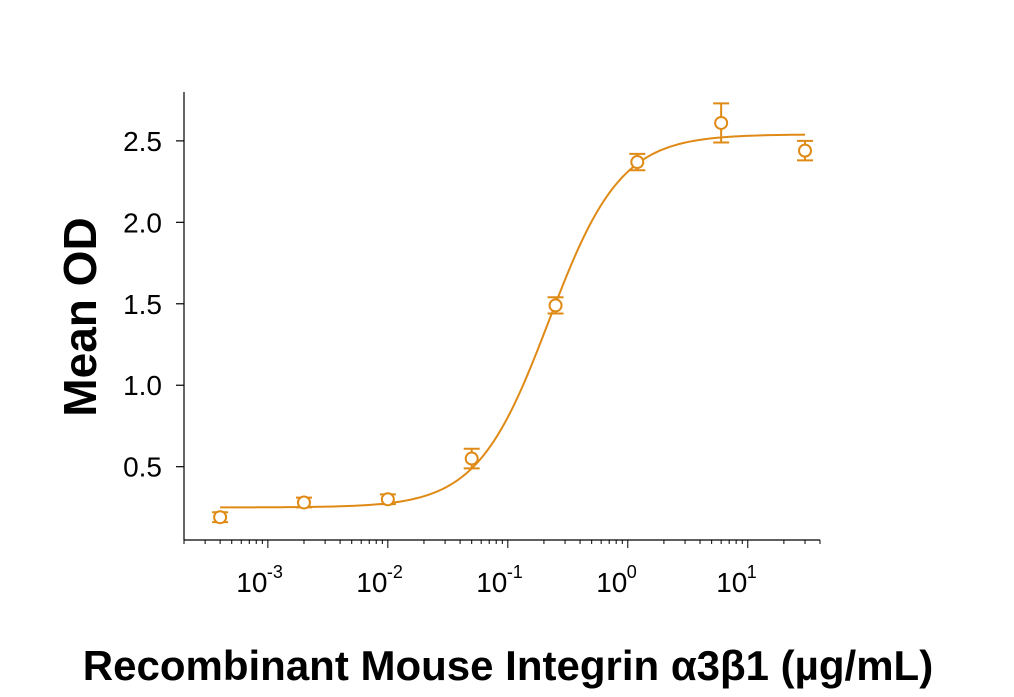  Describe the element at coordinates (142, 304) in the screenshot. I see `y-tick-label: 1.5` at that location.